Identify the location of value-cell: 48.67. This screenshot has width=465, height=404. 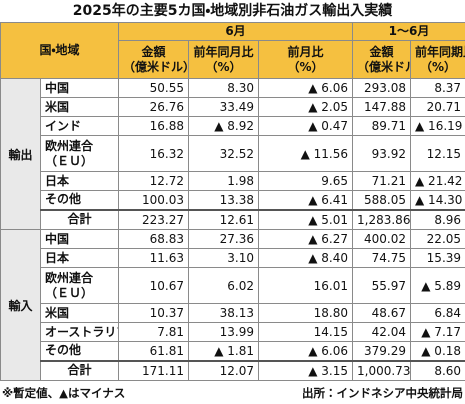
(382, 313).